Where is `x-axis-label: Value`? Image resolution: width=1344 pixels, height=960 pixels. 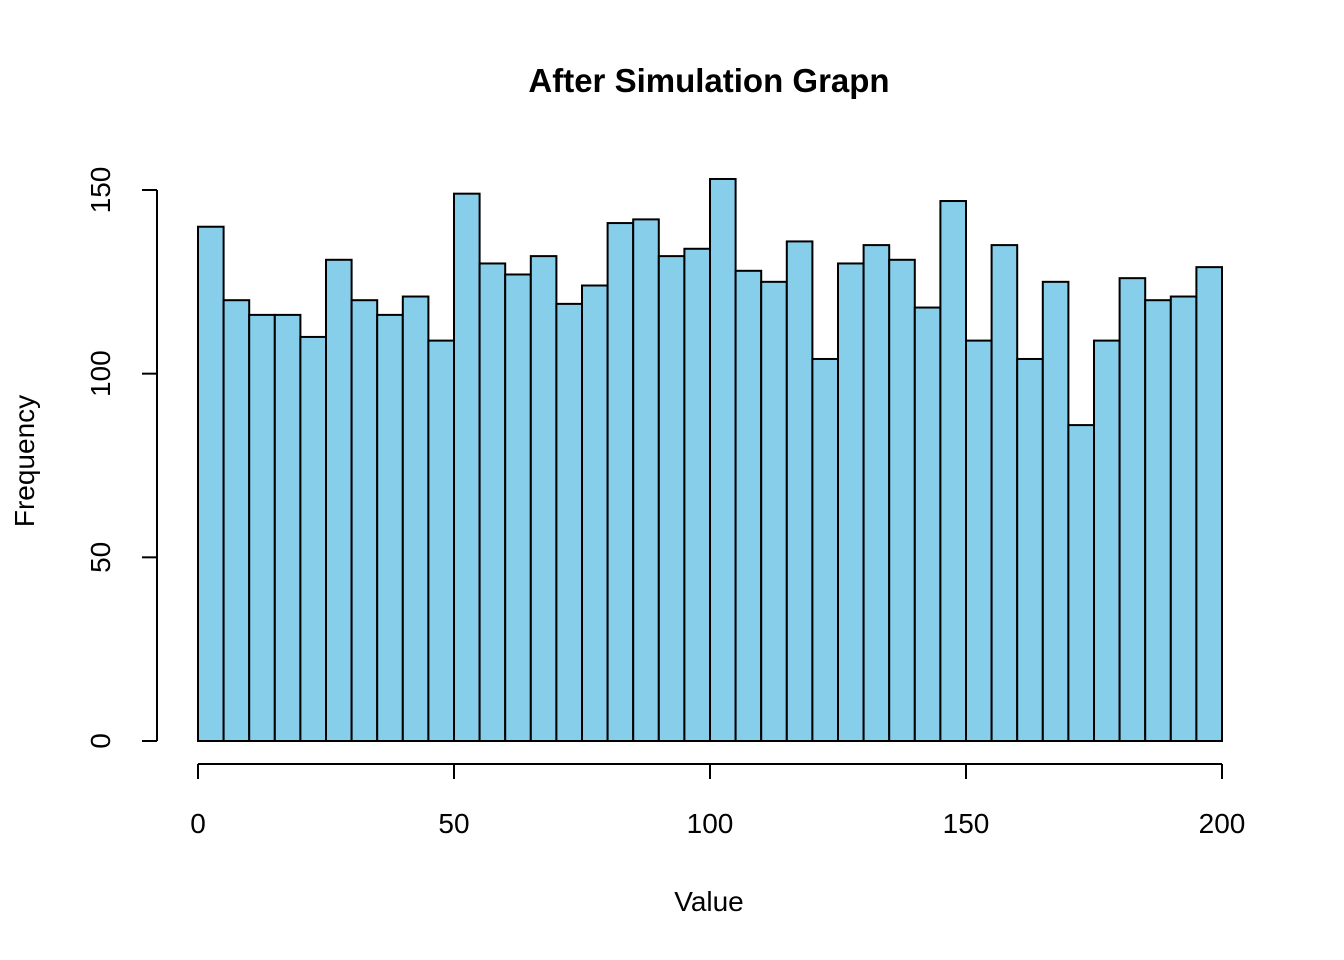
x-axis-label: Value is located at coordinates (709, 901).